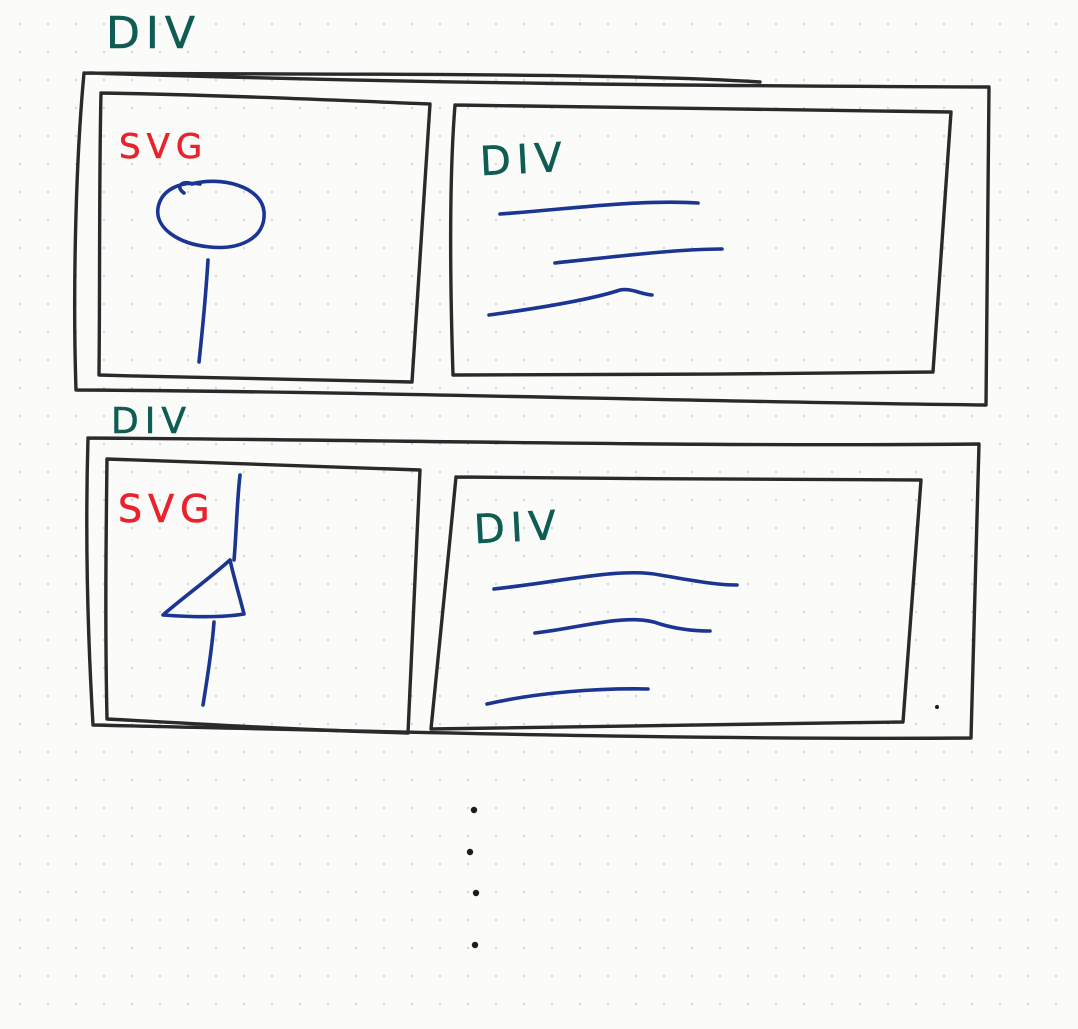 The image size is (1078, 1029). I want to click on vertical-ellipsis, so click(473, 877).